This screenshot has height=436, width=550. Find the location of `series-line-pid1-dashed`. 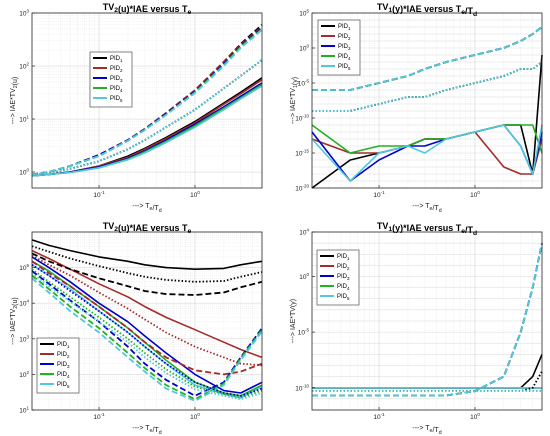

series-line-pid1-dashed is located at coordinates (147, 274).